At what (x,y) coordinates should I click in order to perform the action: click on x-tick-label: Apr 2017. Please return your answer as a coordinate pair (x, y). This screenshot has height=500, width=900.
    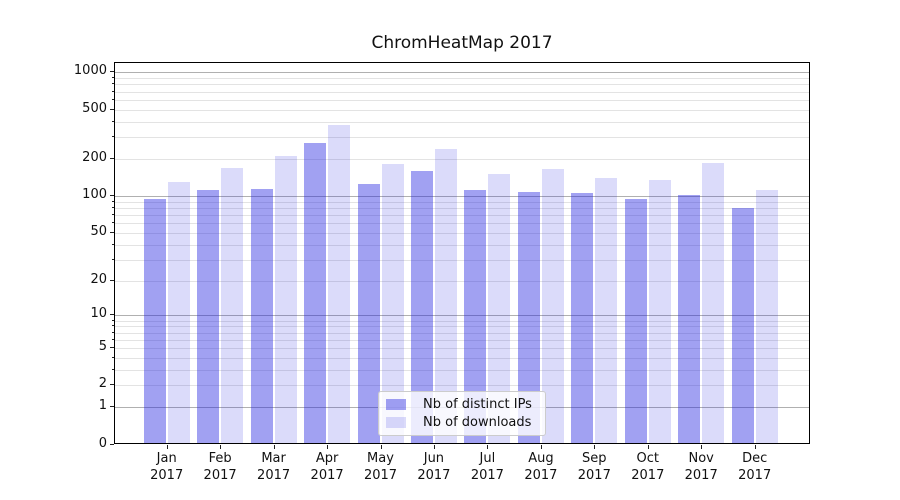
    Looking at the image, I should click on (327, 467).